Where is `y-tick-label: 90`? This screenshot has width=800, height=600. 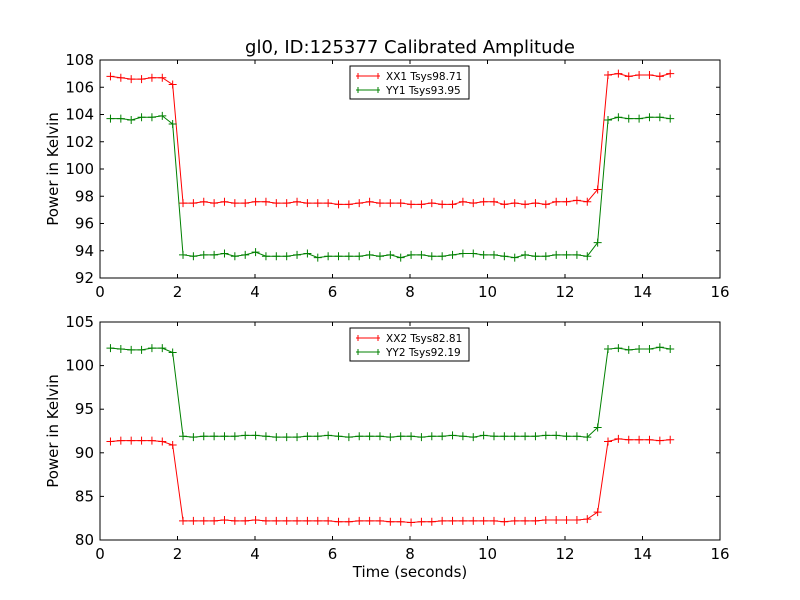
y-tick-label: 90 is located at coordinates (84, 453).